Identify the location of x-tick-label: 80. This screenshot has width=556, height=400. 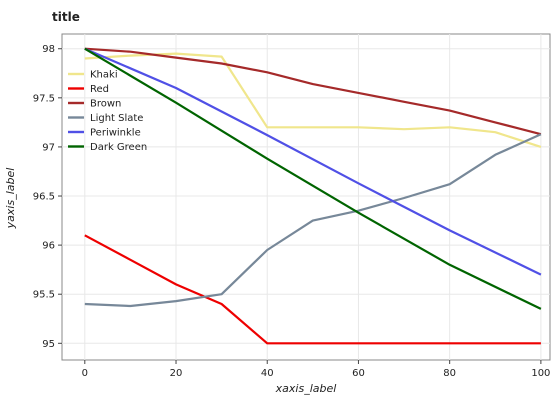
(449, 373).